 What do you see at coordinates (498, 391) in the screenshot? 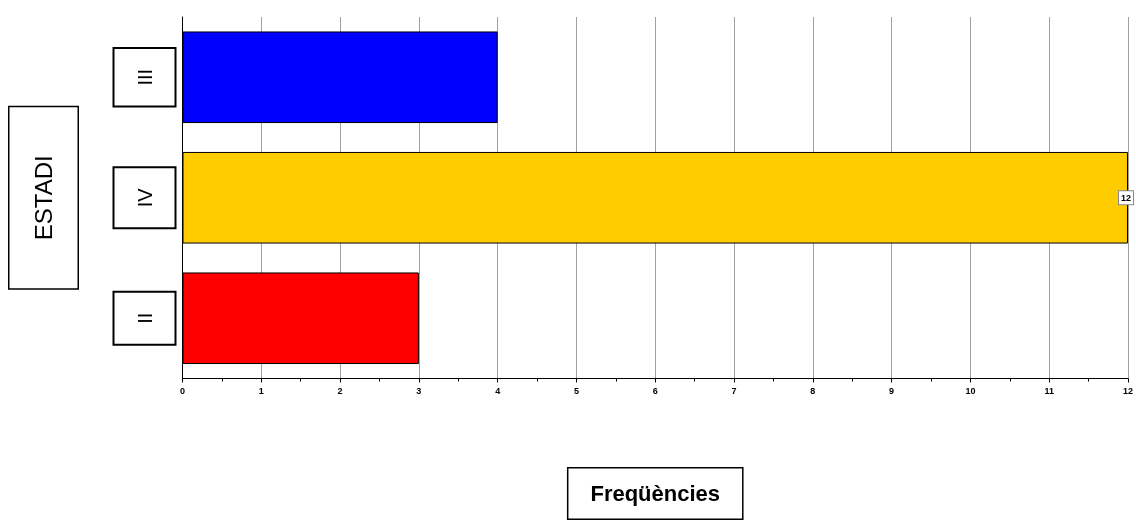
I see `x-tick-label: 4` at bounding box center [498, 391].